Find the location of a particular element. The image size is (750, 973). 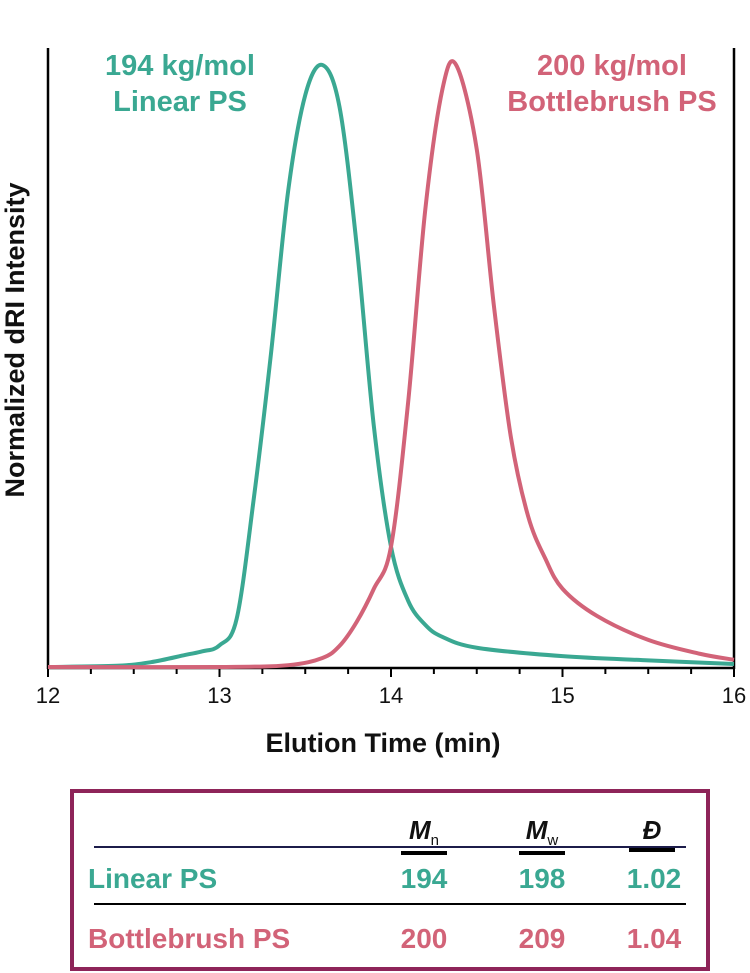

cell-bottlebrush-mn: 200 is located at coordinates (424, 938).